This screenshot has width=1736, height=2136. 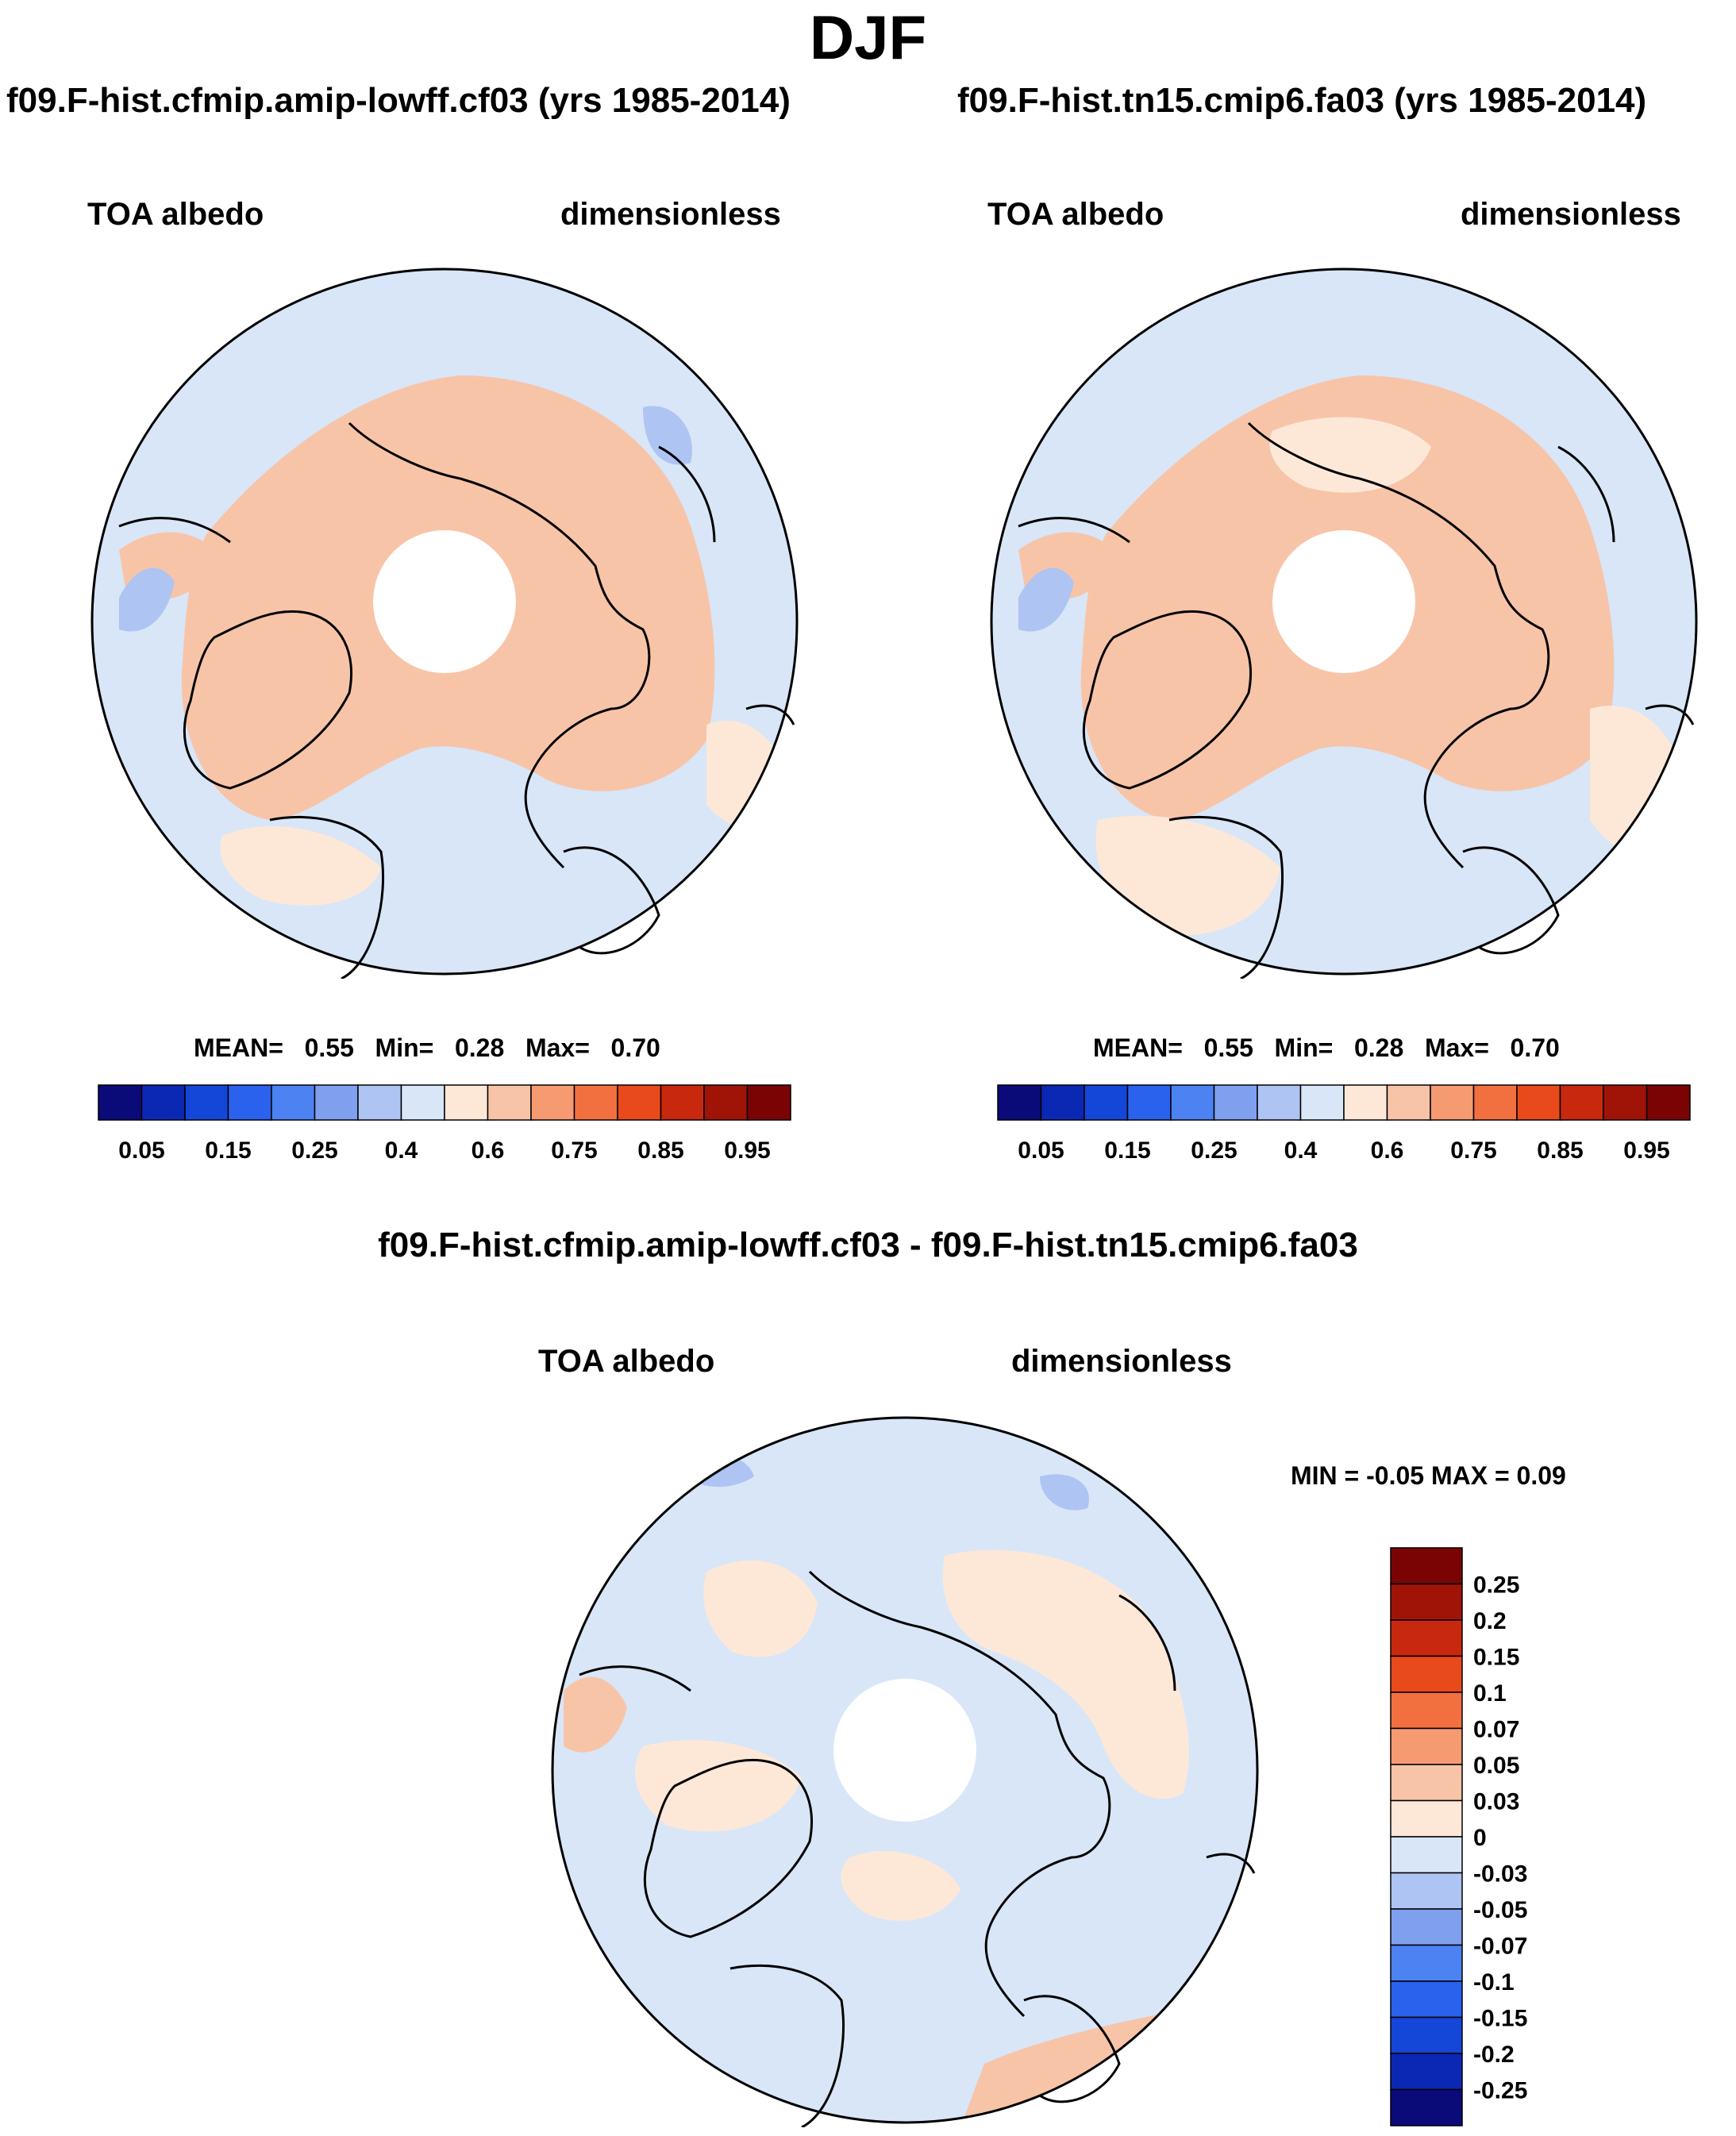 I want to click on panel1-min-value: 0.28, so click(x=479, y=1047).